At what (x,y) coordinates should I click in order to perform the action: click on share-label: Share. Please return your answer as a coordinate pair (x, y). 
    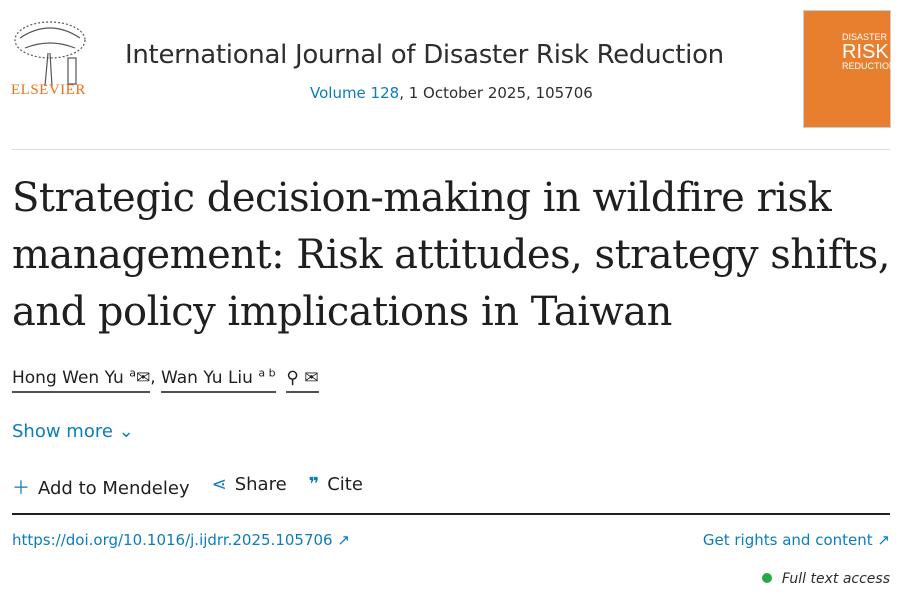
    Looking at the image, I should click on (260, 484).